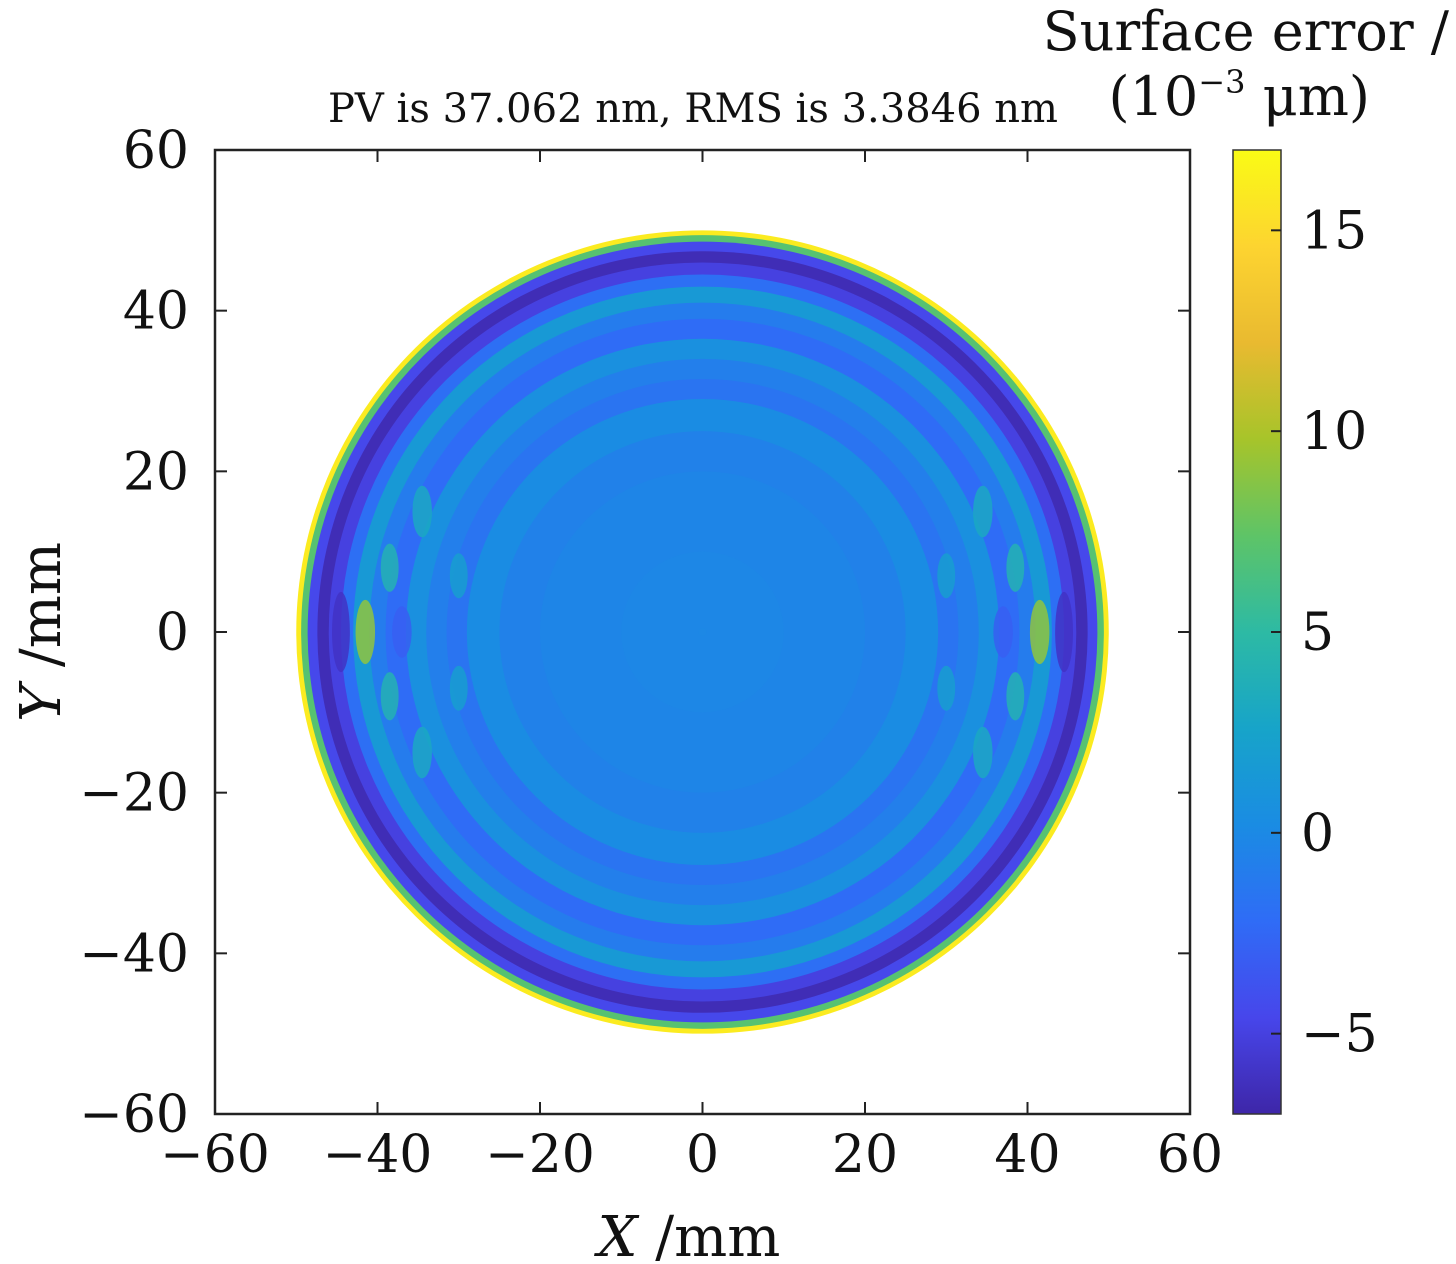  I want to click on colorbar: −5 0 5 10 15, so click(1305, 632).